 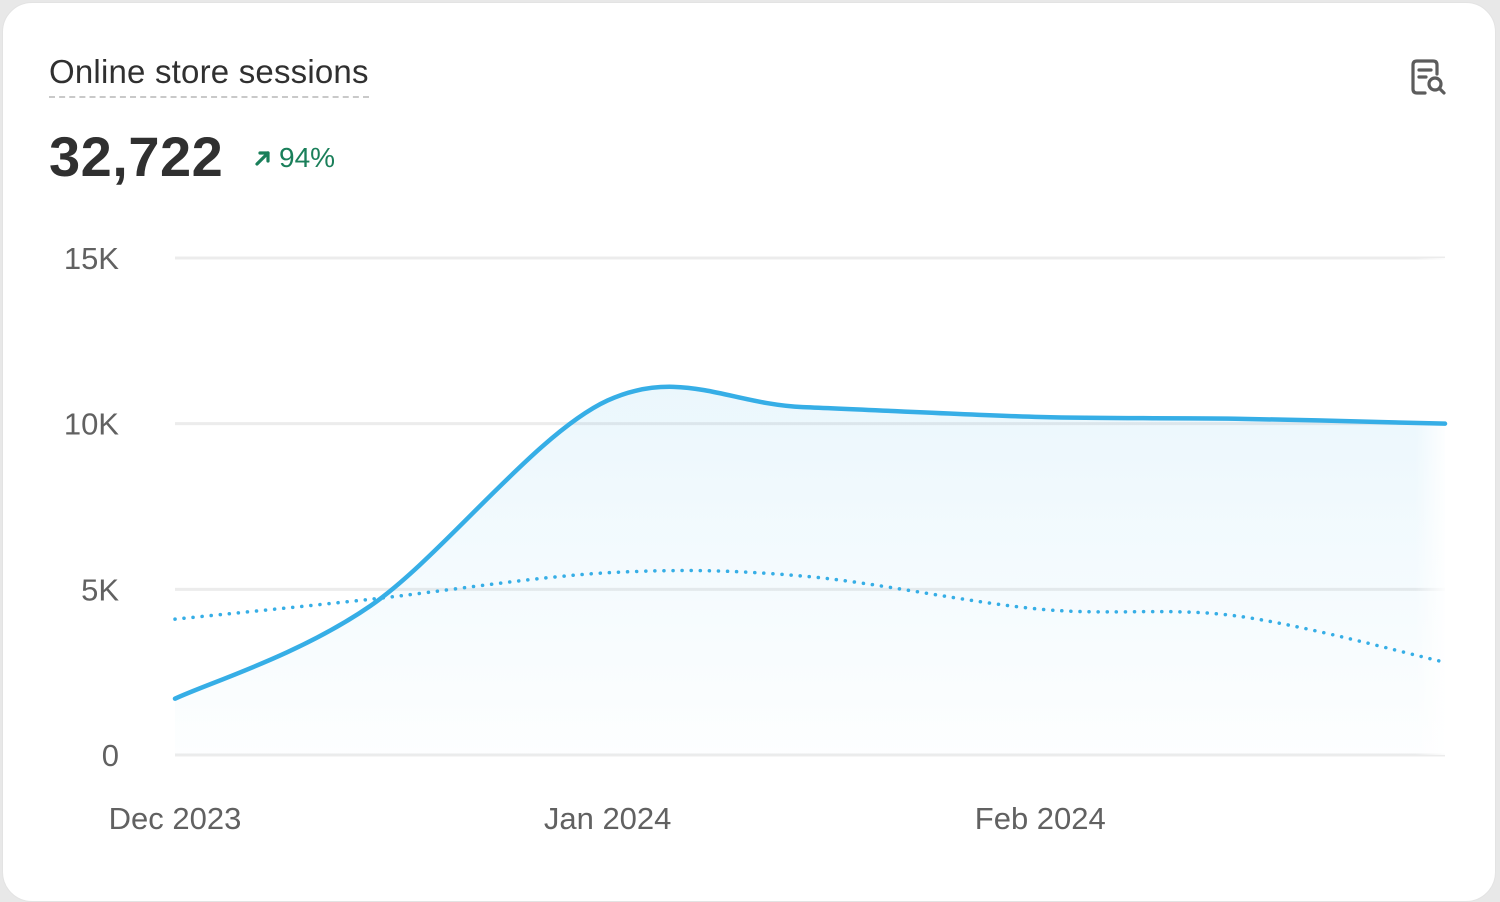 I want to click on x-tick-label: Dec 2023, so click(x=175, y=818).